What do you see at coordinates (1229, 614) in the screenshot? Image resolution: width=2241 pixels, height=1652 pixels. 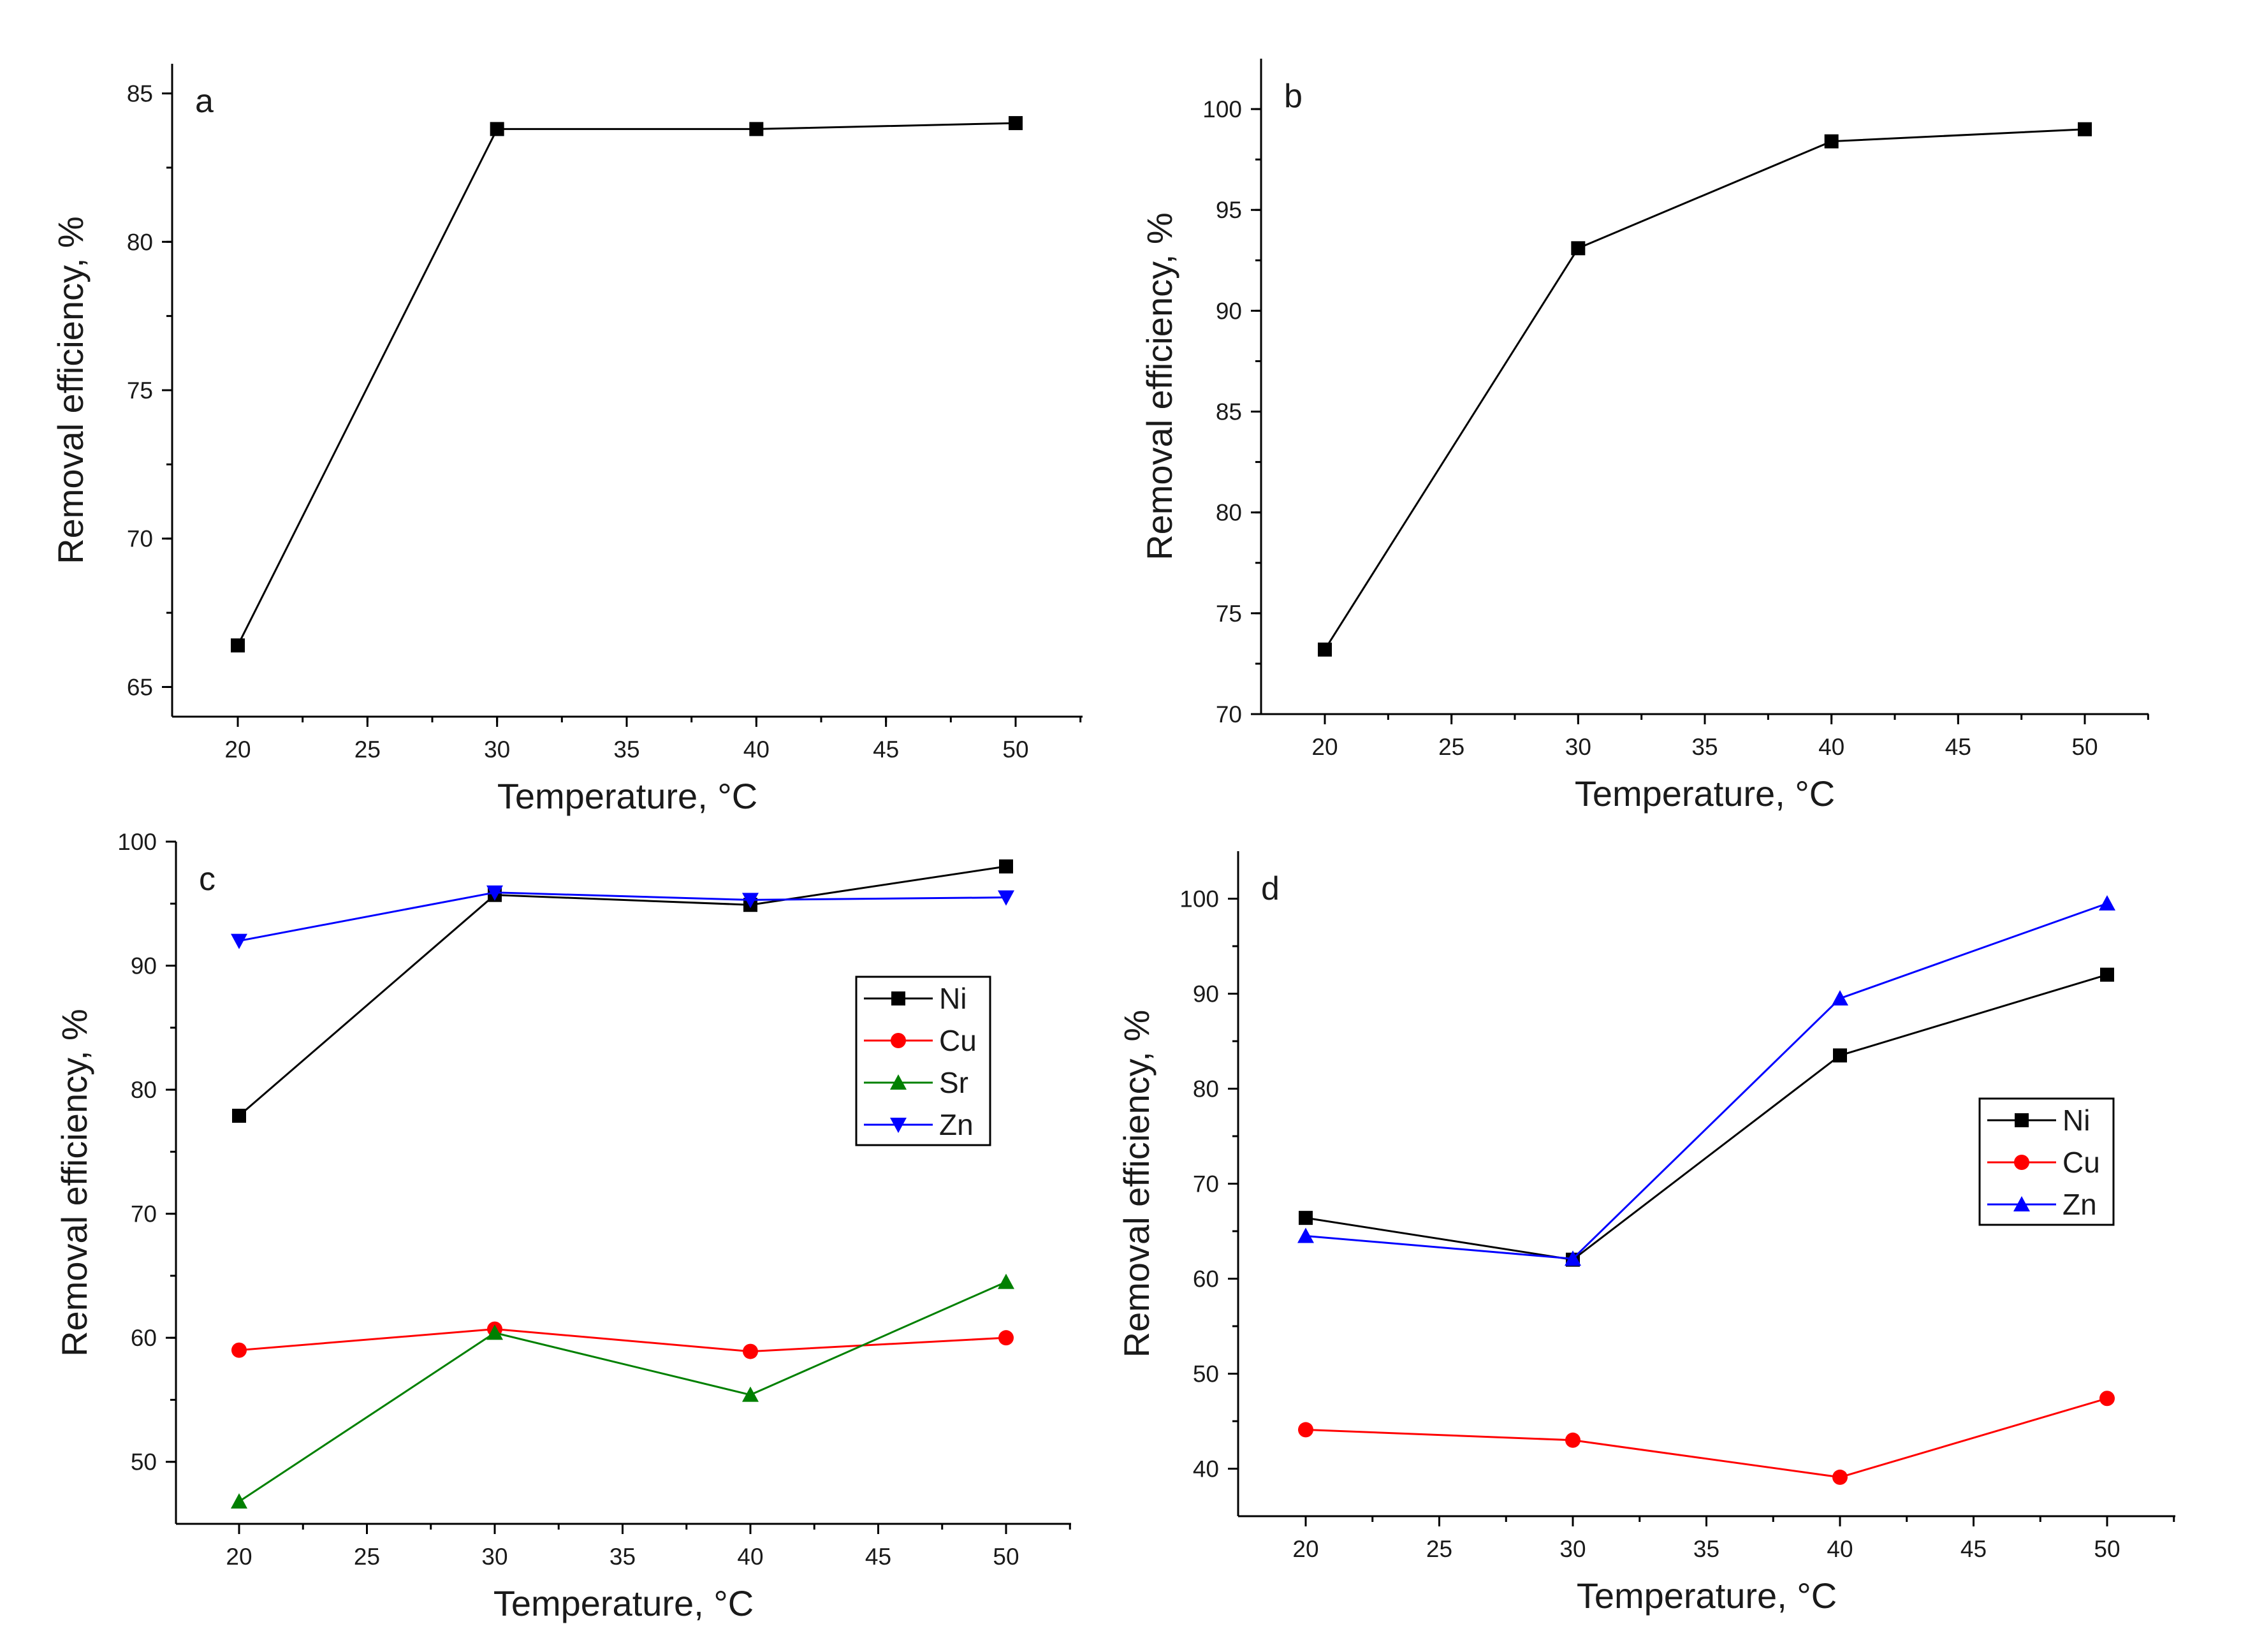 I see `y-tick-label: 75` at bounding box center [1229, 614].